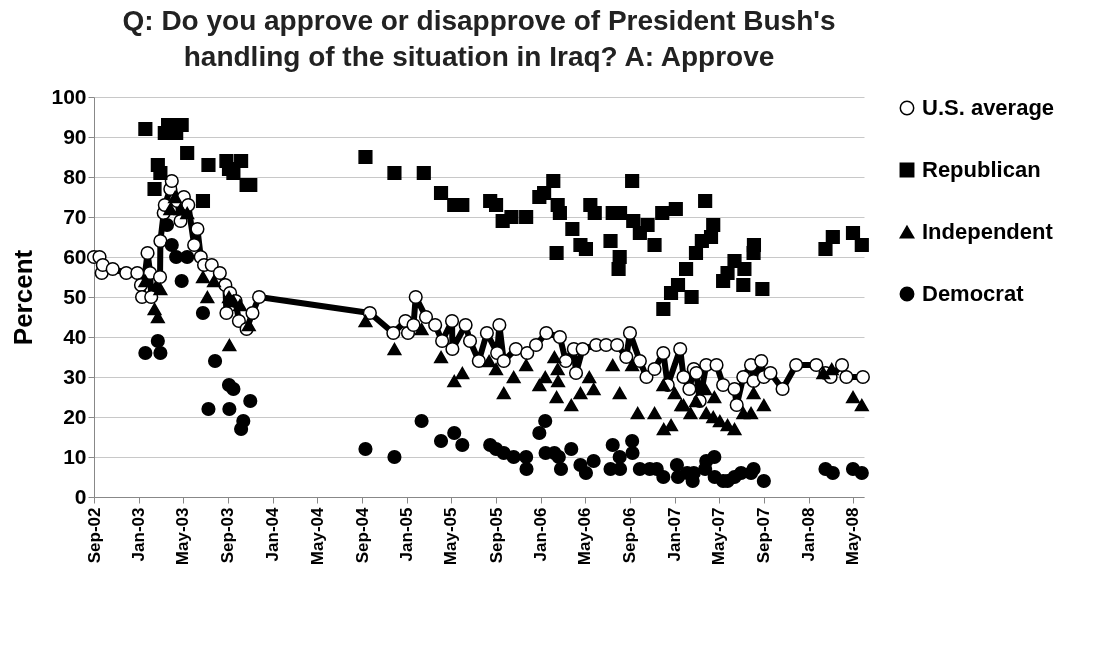 The height and width of the screenshot is (645, 1112). What do you see at coordinates (317, 536) in the screenshot?
I see `x-tick-label: May-04` at bounding box center [317, 536].